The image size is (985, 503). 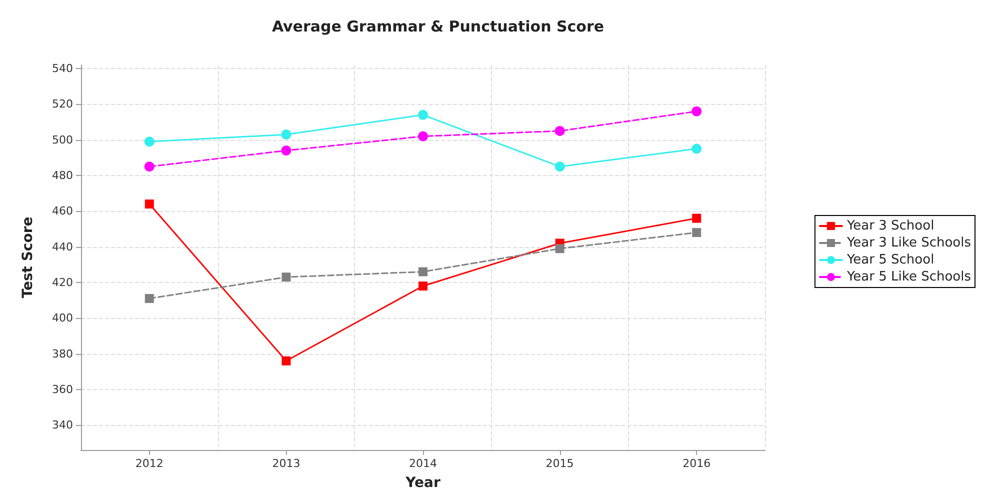 I want to click on y-tick-label: 480, so click(x=62, y=175).